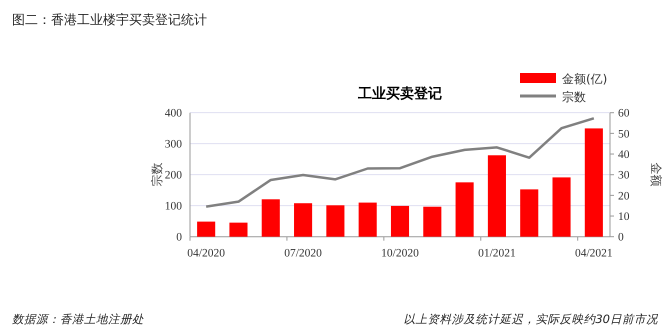  What do you see at coordinates (497, 254) in the screenshot?
I see `x-tick-label: 01/2021` at bounding box center [497, 254].